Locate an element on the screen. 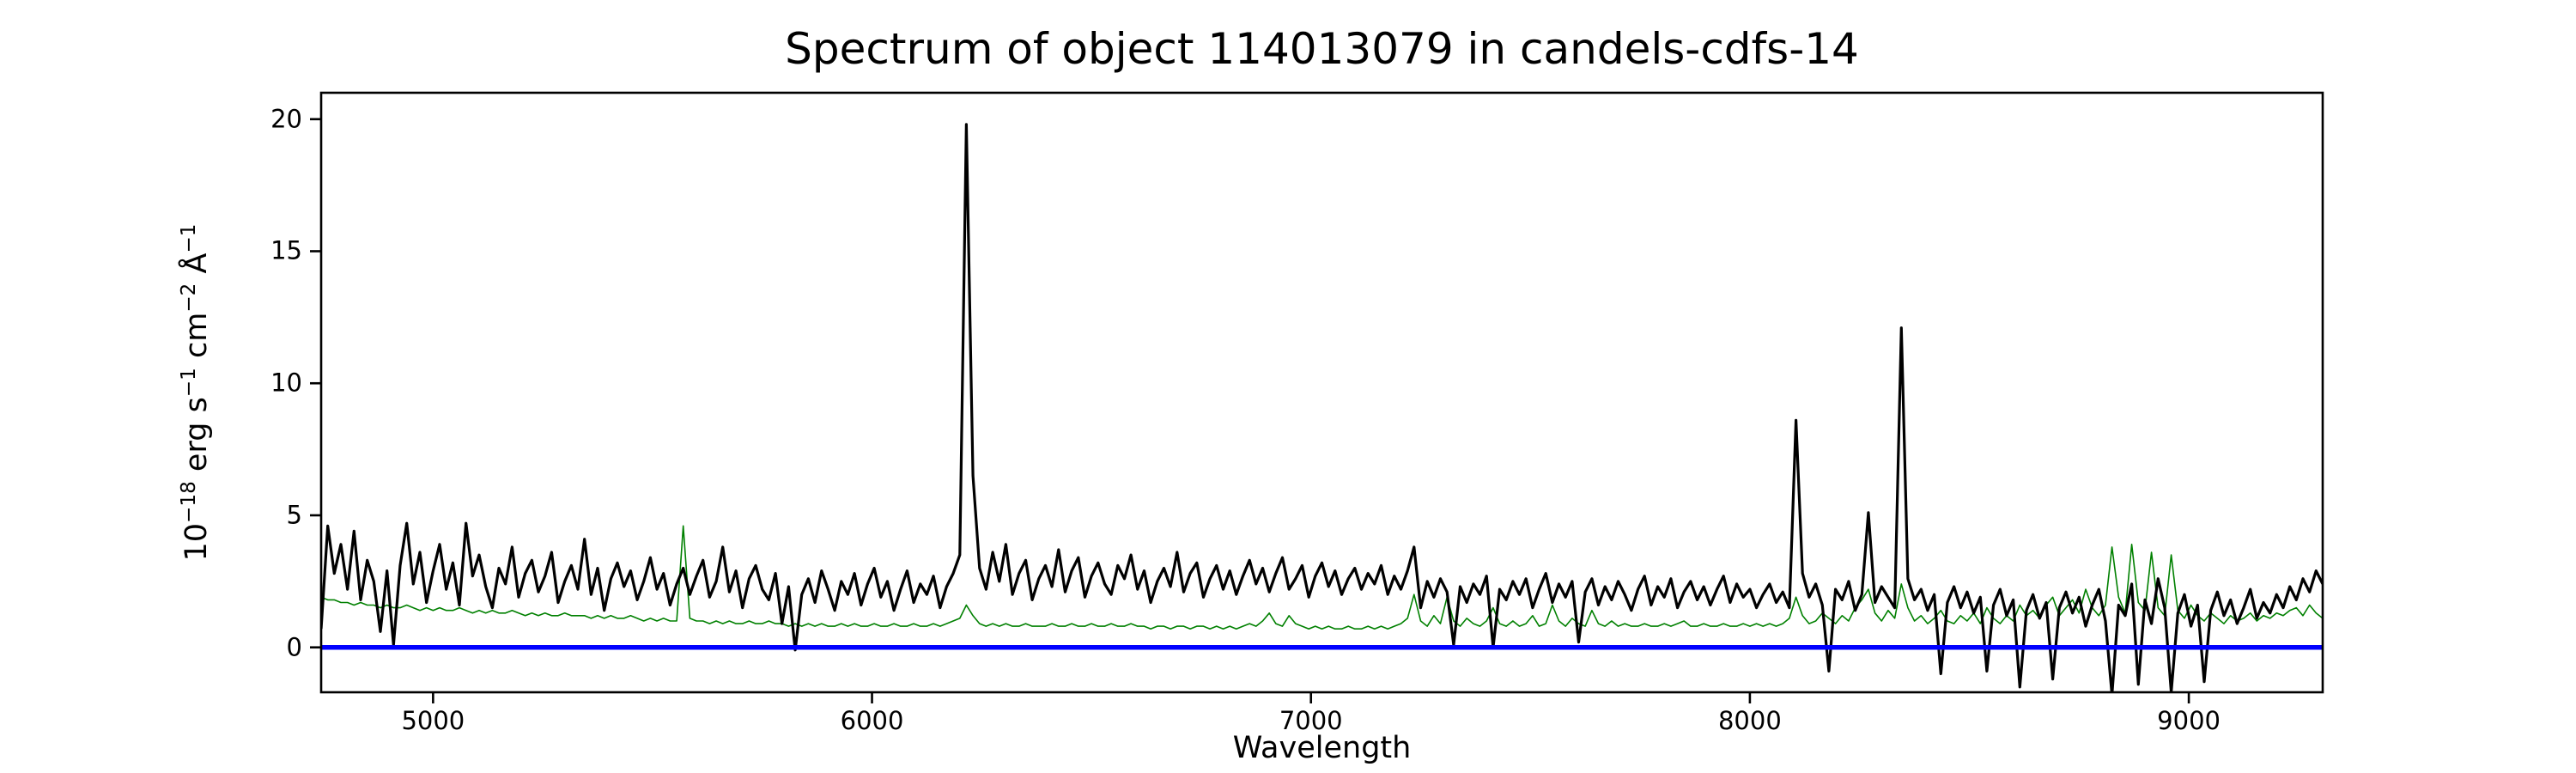 This screenshot has height=773, width=2576. x-tick-label: 9000 is located at coordinates (2189, 720).